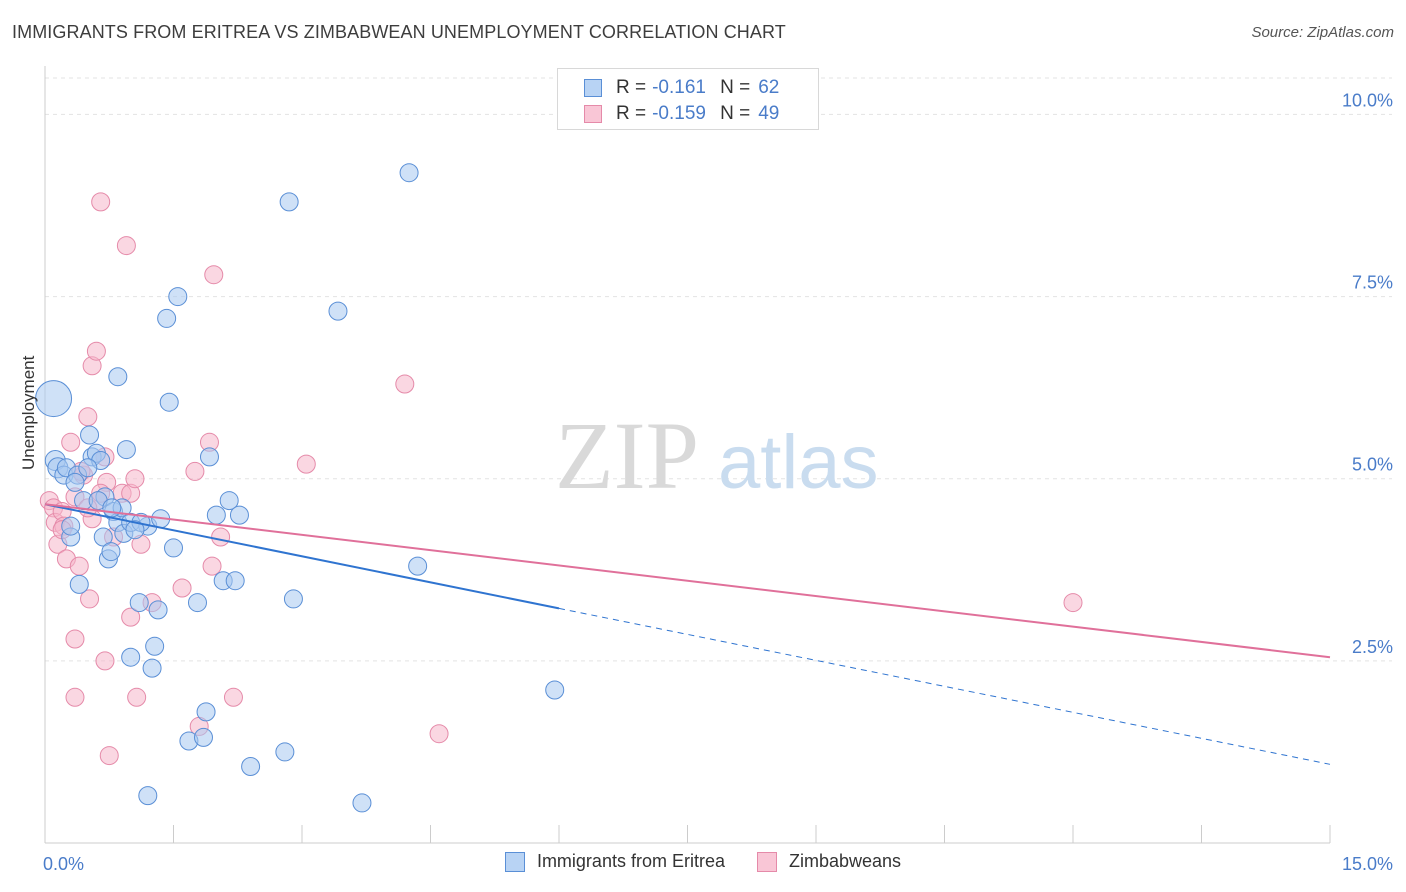 The height and width of the screenshot is (892, 1406). I want to click on y-axis-label: Unemployment, so click(28, 412).